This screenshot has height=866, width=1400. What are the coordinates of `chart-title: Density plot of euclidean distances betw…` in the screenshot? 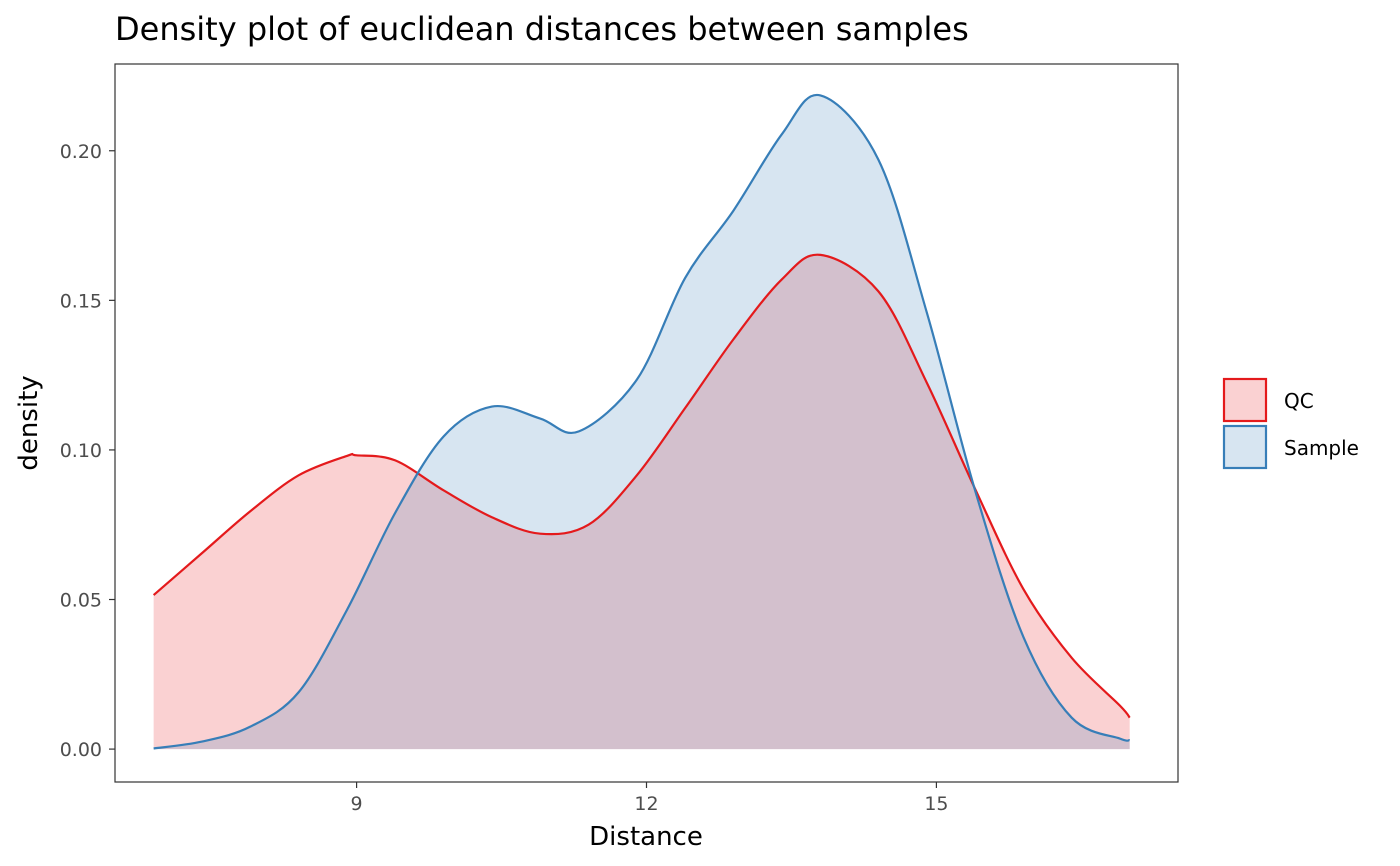 It's located at (542, 29).